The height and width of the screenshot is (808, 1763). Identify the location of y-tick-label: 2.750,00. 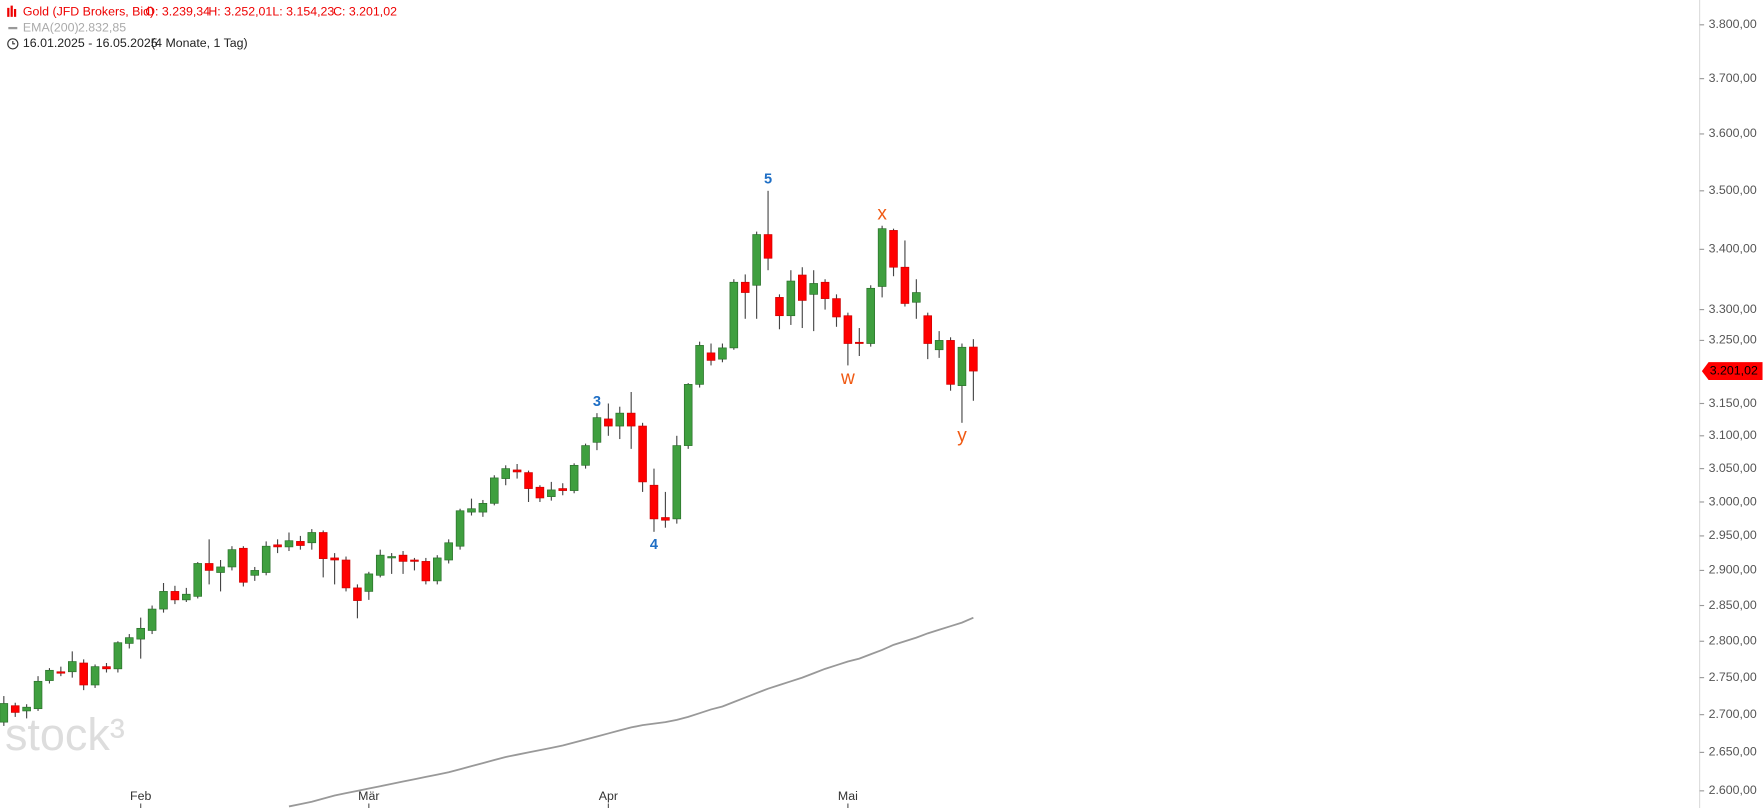
(1733, 677).